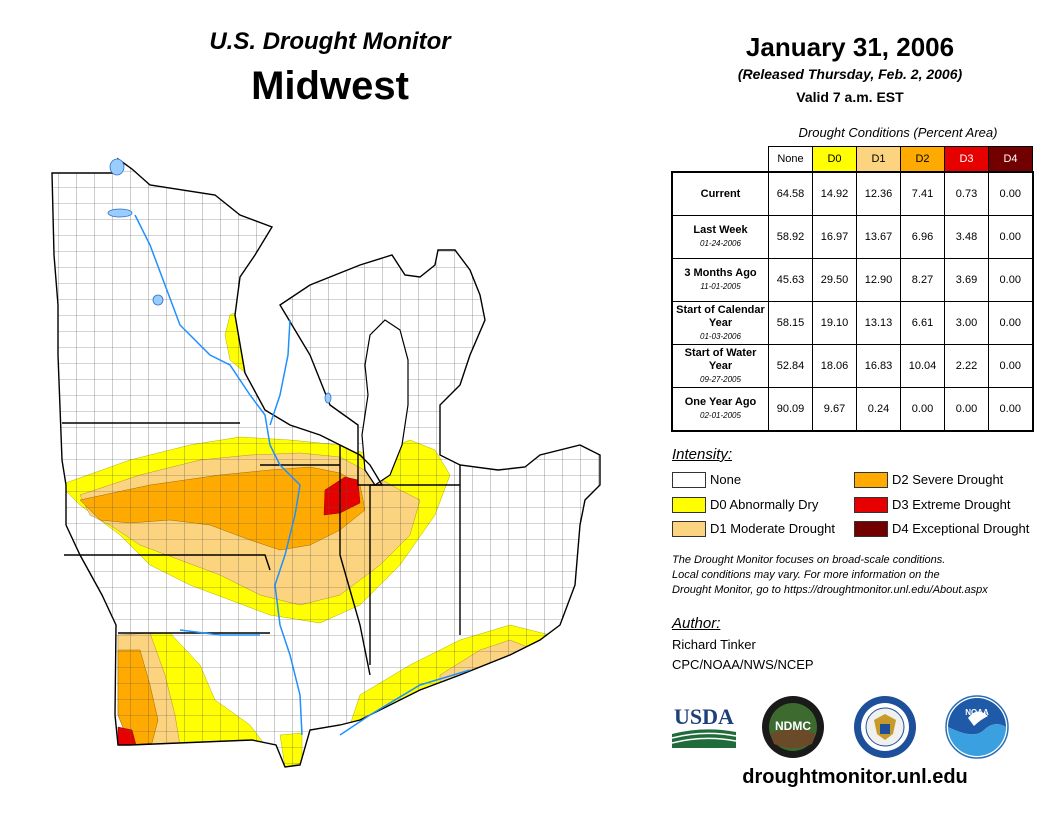 The width and height of the screenshot is (1056, 816). I want to click on col-header-d2: D2, so click(922, 159).